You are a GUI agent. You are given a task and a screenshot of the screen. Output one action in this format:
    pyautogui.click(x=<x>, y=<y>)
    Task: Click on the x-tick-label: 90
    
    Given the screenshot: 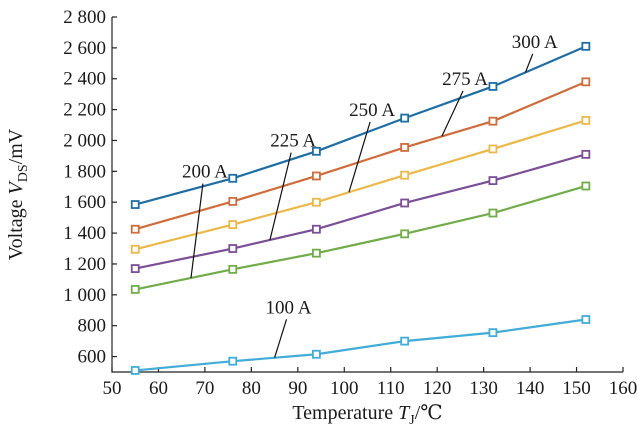 What is the action you would take?
    pyautogui.click(x=297, y=388)
    